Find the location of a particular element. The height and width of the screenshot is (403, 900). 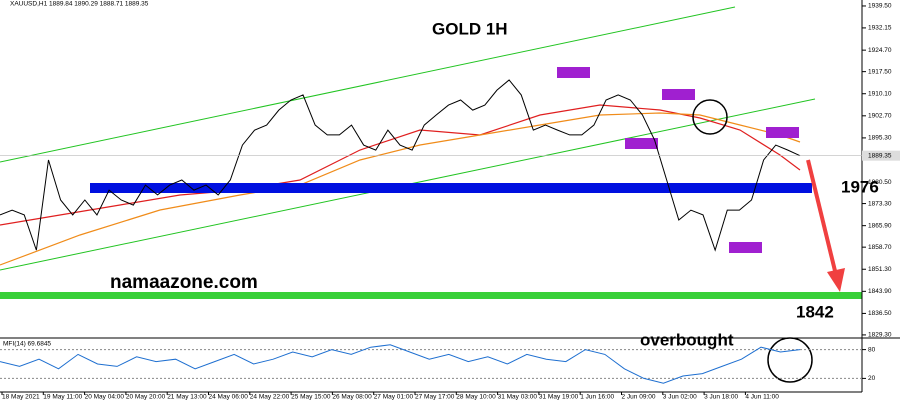

y-tick-label: 1829.30 is located at coordinates (880, 335).